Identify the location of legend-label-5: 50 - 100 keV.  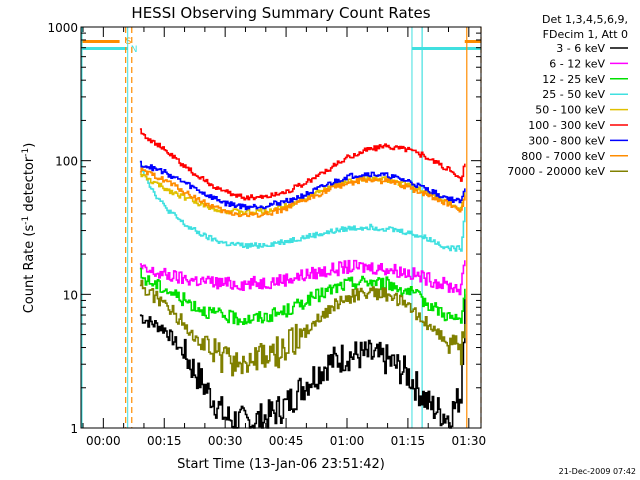
(570, 110).